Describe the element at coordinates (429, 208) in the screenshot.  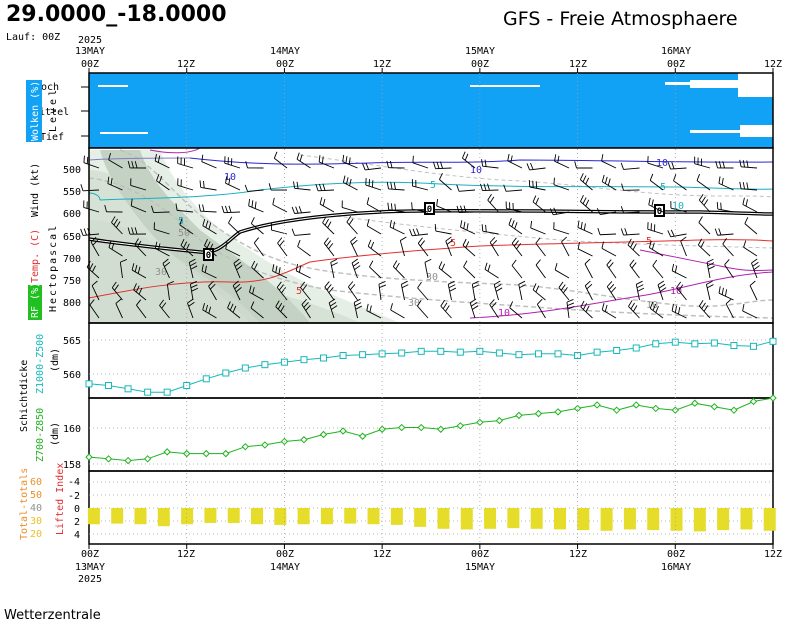
I see `freezing-level-marker` at that location.